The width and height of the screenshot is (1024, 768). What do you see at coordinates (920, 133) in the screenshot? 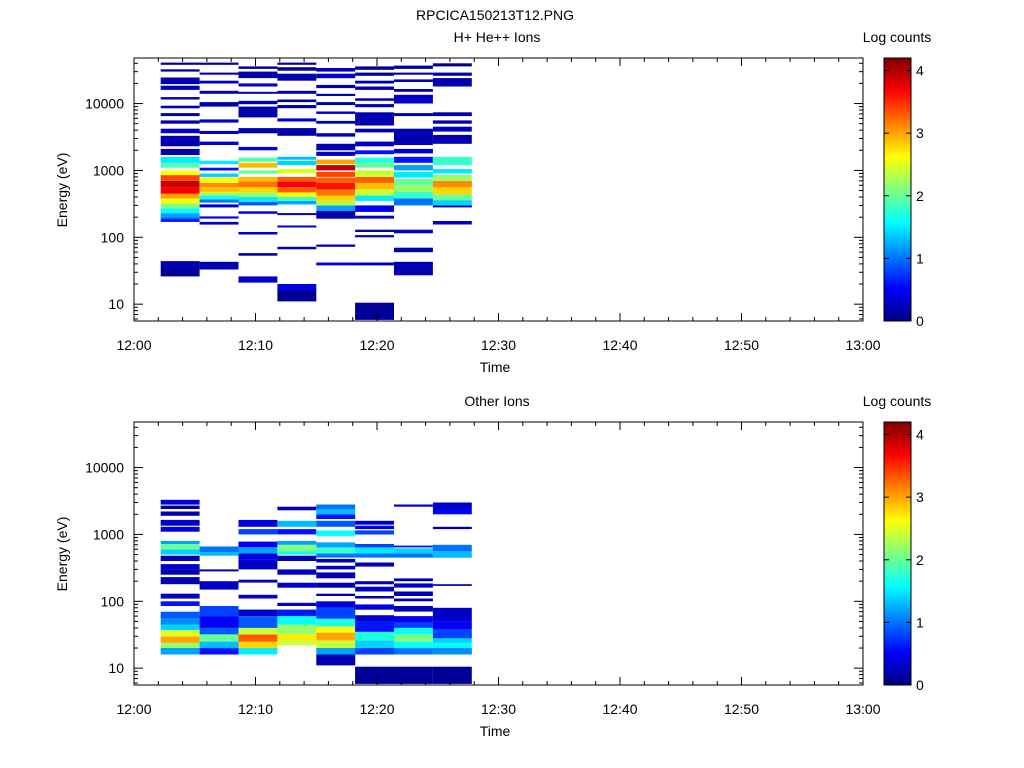
I see `colorbar-tick-label: 3` at bounding box center [920, 133].